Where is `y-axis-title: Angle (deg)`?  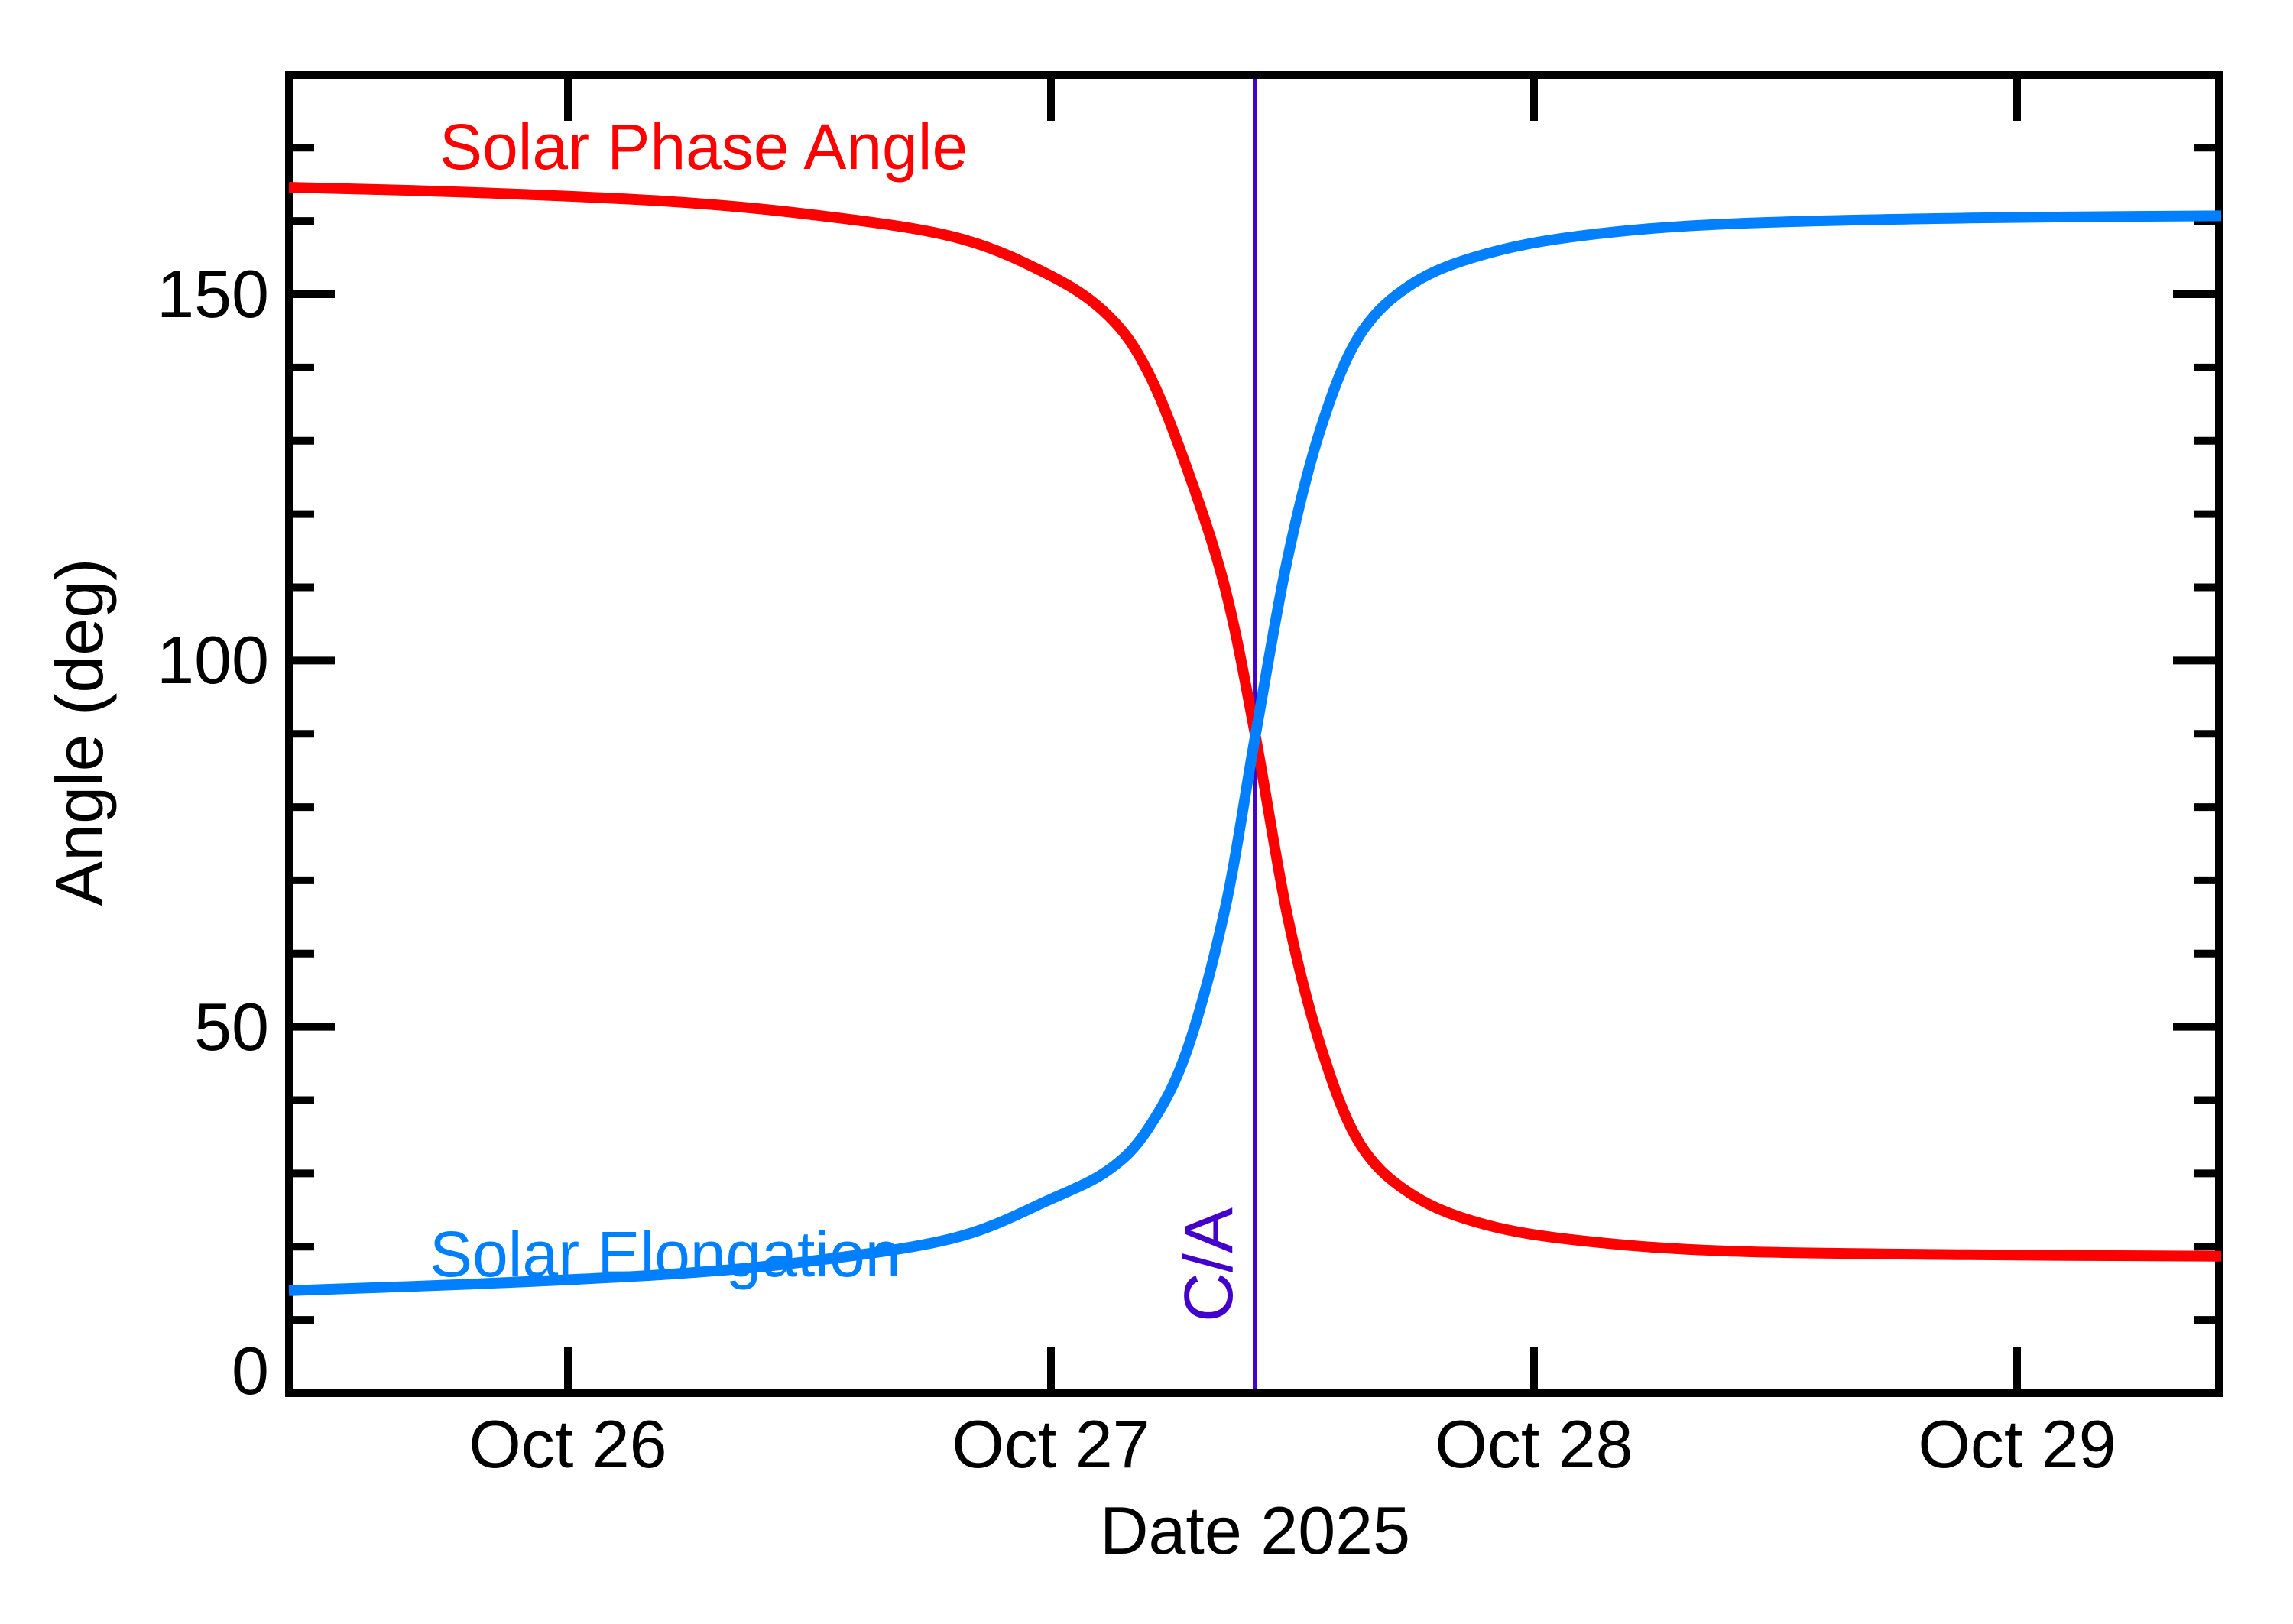 y-axis-title: Angle (deg) is located at coordinates (79, 732).